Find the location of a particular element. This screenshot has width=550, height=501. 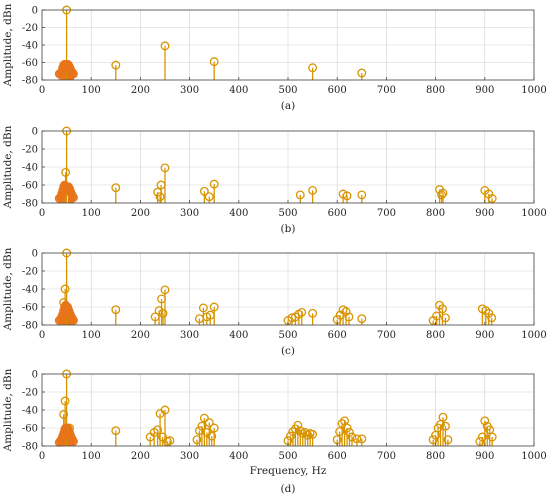

x-axis-label: Frequency, Hz is located at coordinates (288, 471).